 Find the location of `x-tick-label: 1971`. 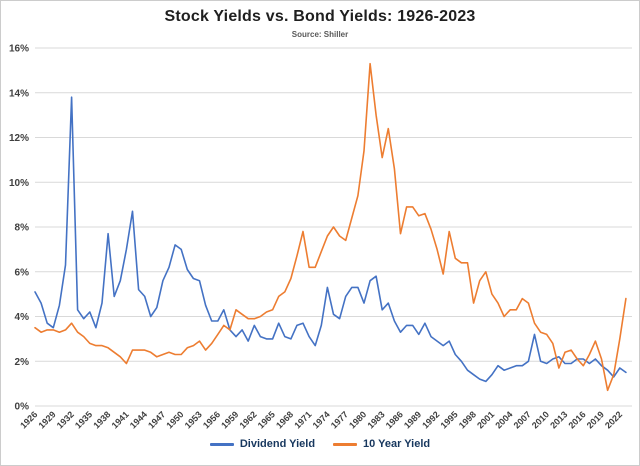

x-tick-label: 1971 is located at coordinates (302, 419).